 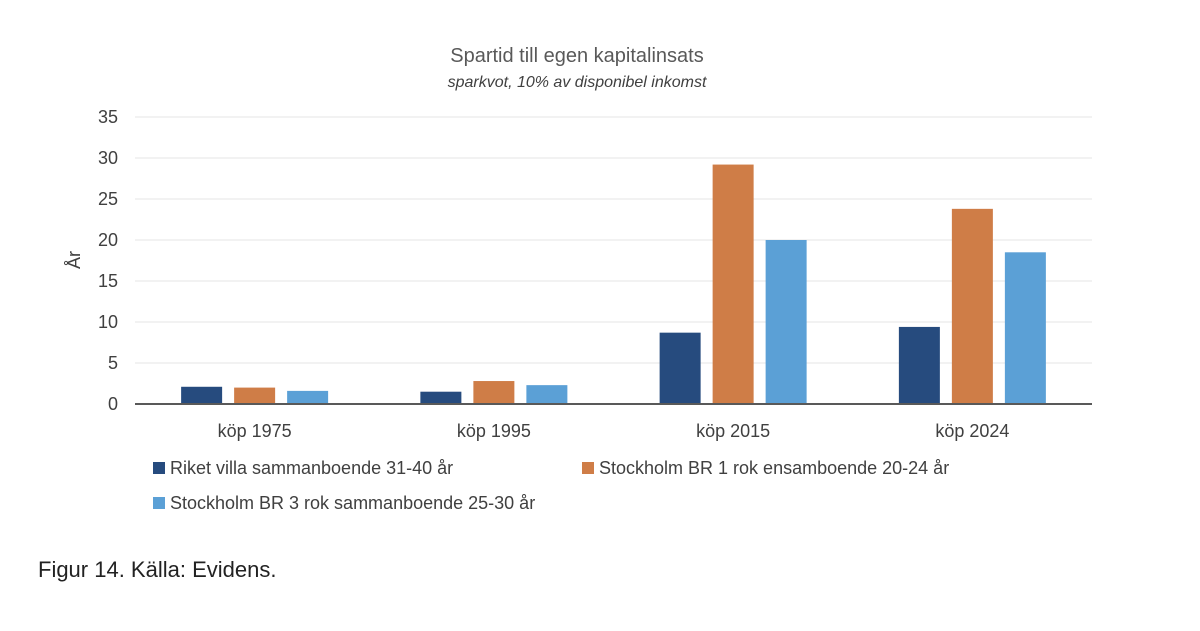 I want to click on y-tick-label: 20, so click(x=108, y=240).